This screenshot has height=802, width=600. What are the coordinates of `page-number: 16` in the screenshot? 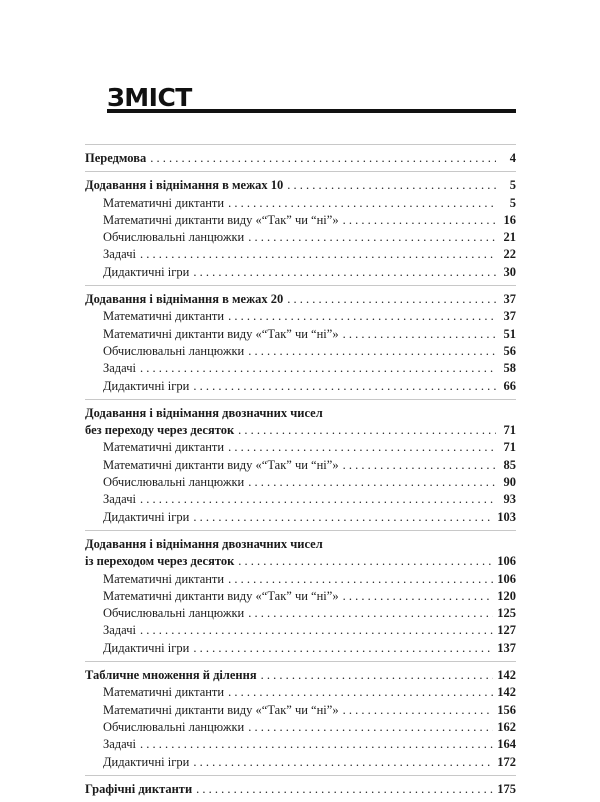 It's located at (510, 219).